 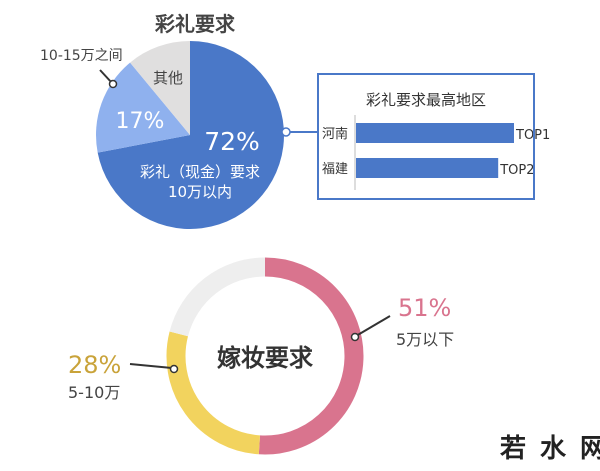 What do you see at coordinates (550, 449) in the screenshot?
I see `watermark-logo: 若水网` at bounding box center [550, 449].